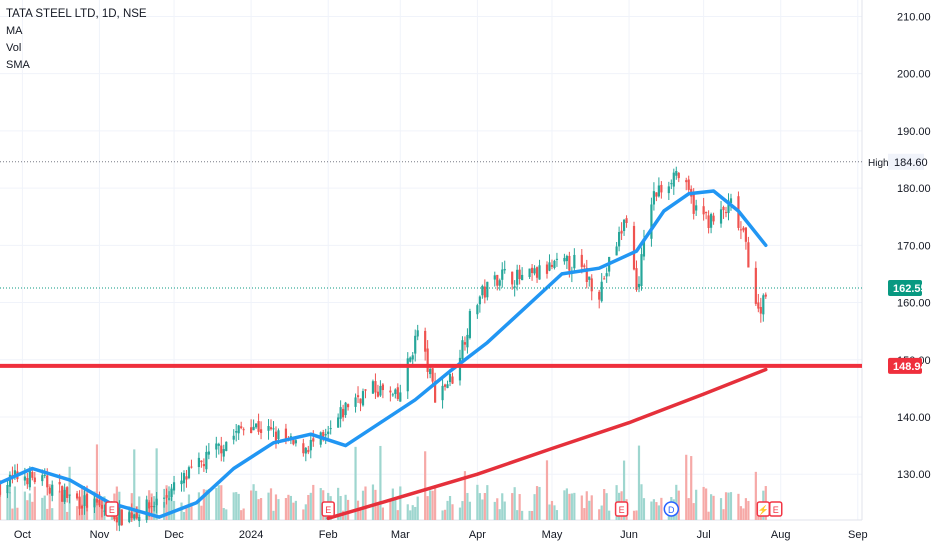 The image size is (932, 550). Describe the element at coordinates (911, 163) in the screenshot. I see `high-value: 184.60` at that location.